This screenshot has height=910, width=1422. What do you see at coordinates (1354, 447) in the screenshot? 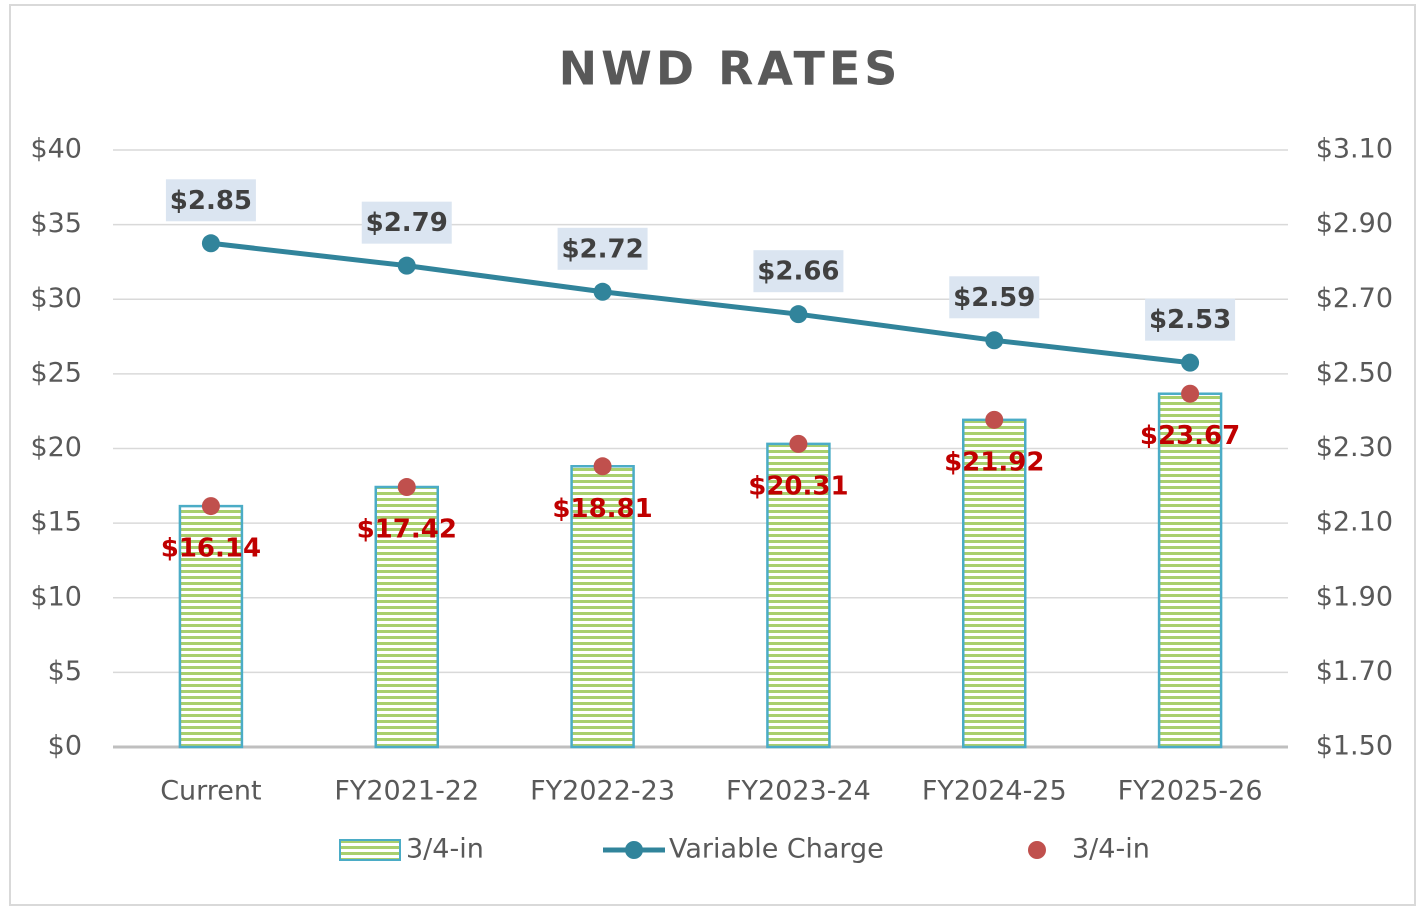
I see `y2-tick-label: $2.30` at bounding box center [1354, 447].